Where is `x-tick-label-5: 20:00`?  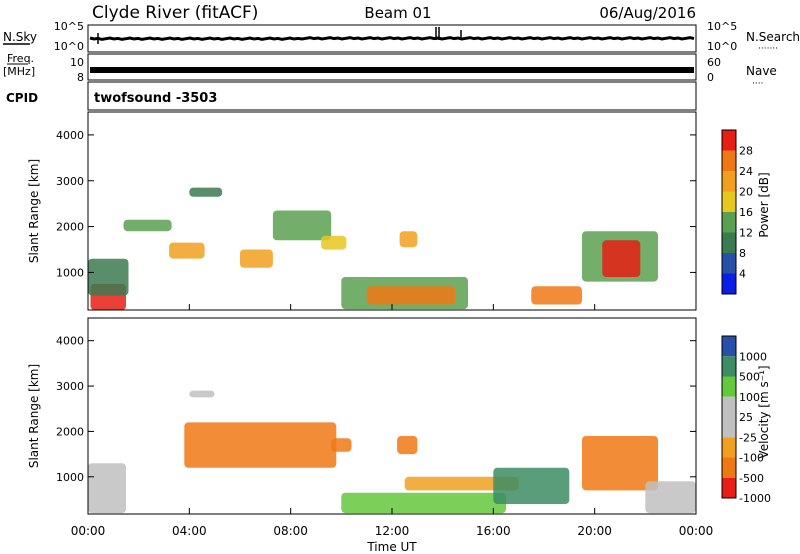
x-tick-label-5: 20:00 is located at coordinates (594, 531).